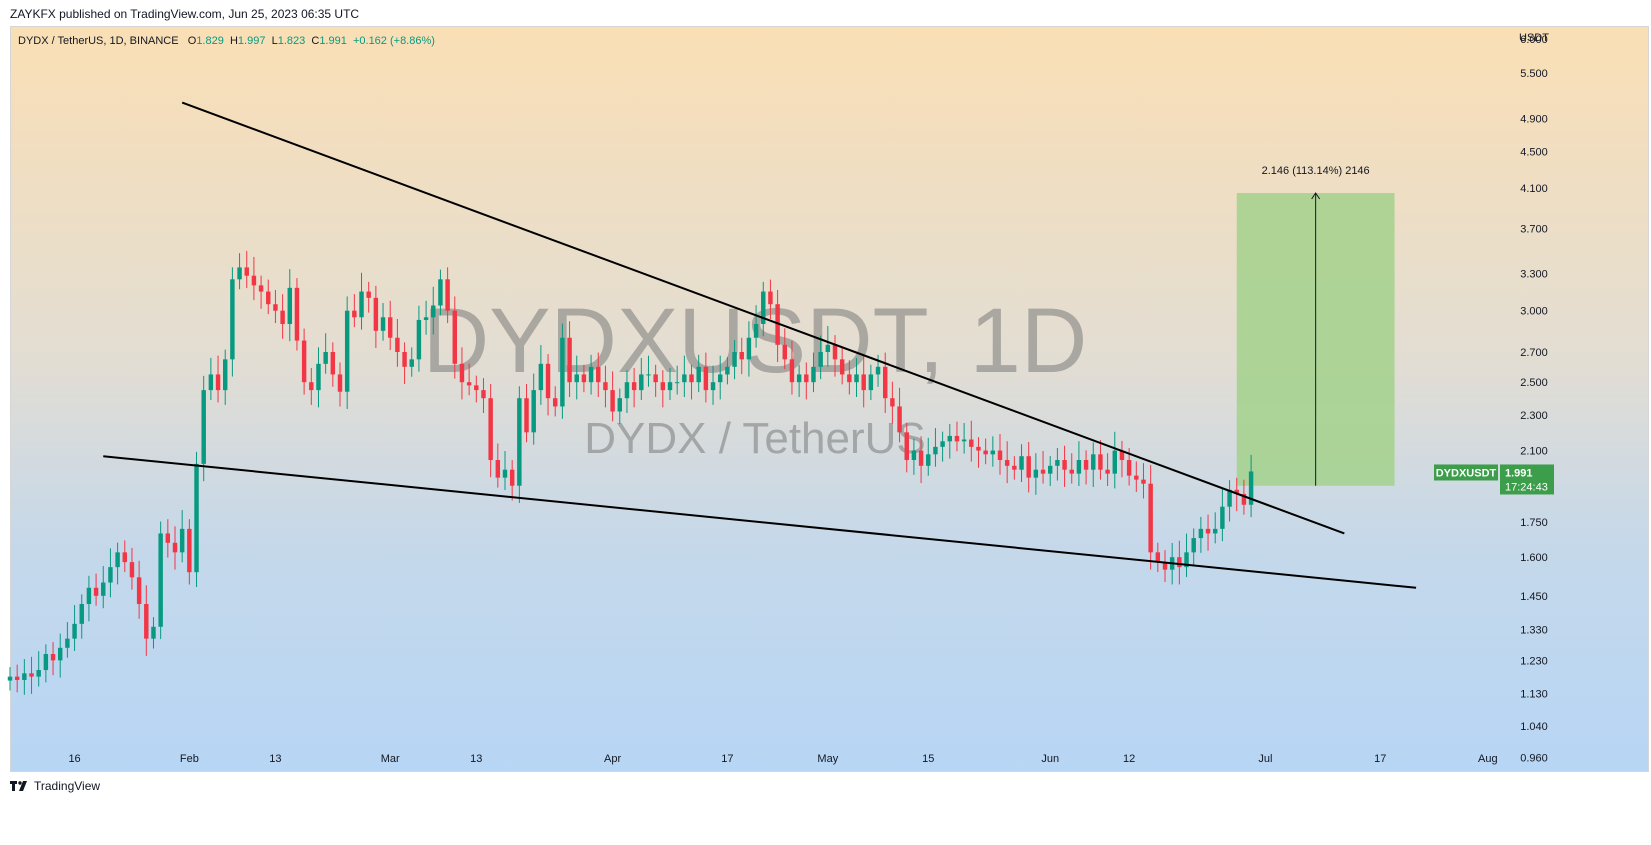 The image size is (1651, 845). Describe the element at coordinates (1534, 74) in the screenshot. I see `price-tick-label: 5.500` at that location.